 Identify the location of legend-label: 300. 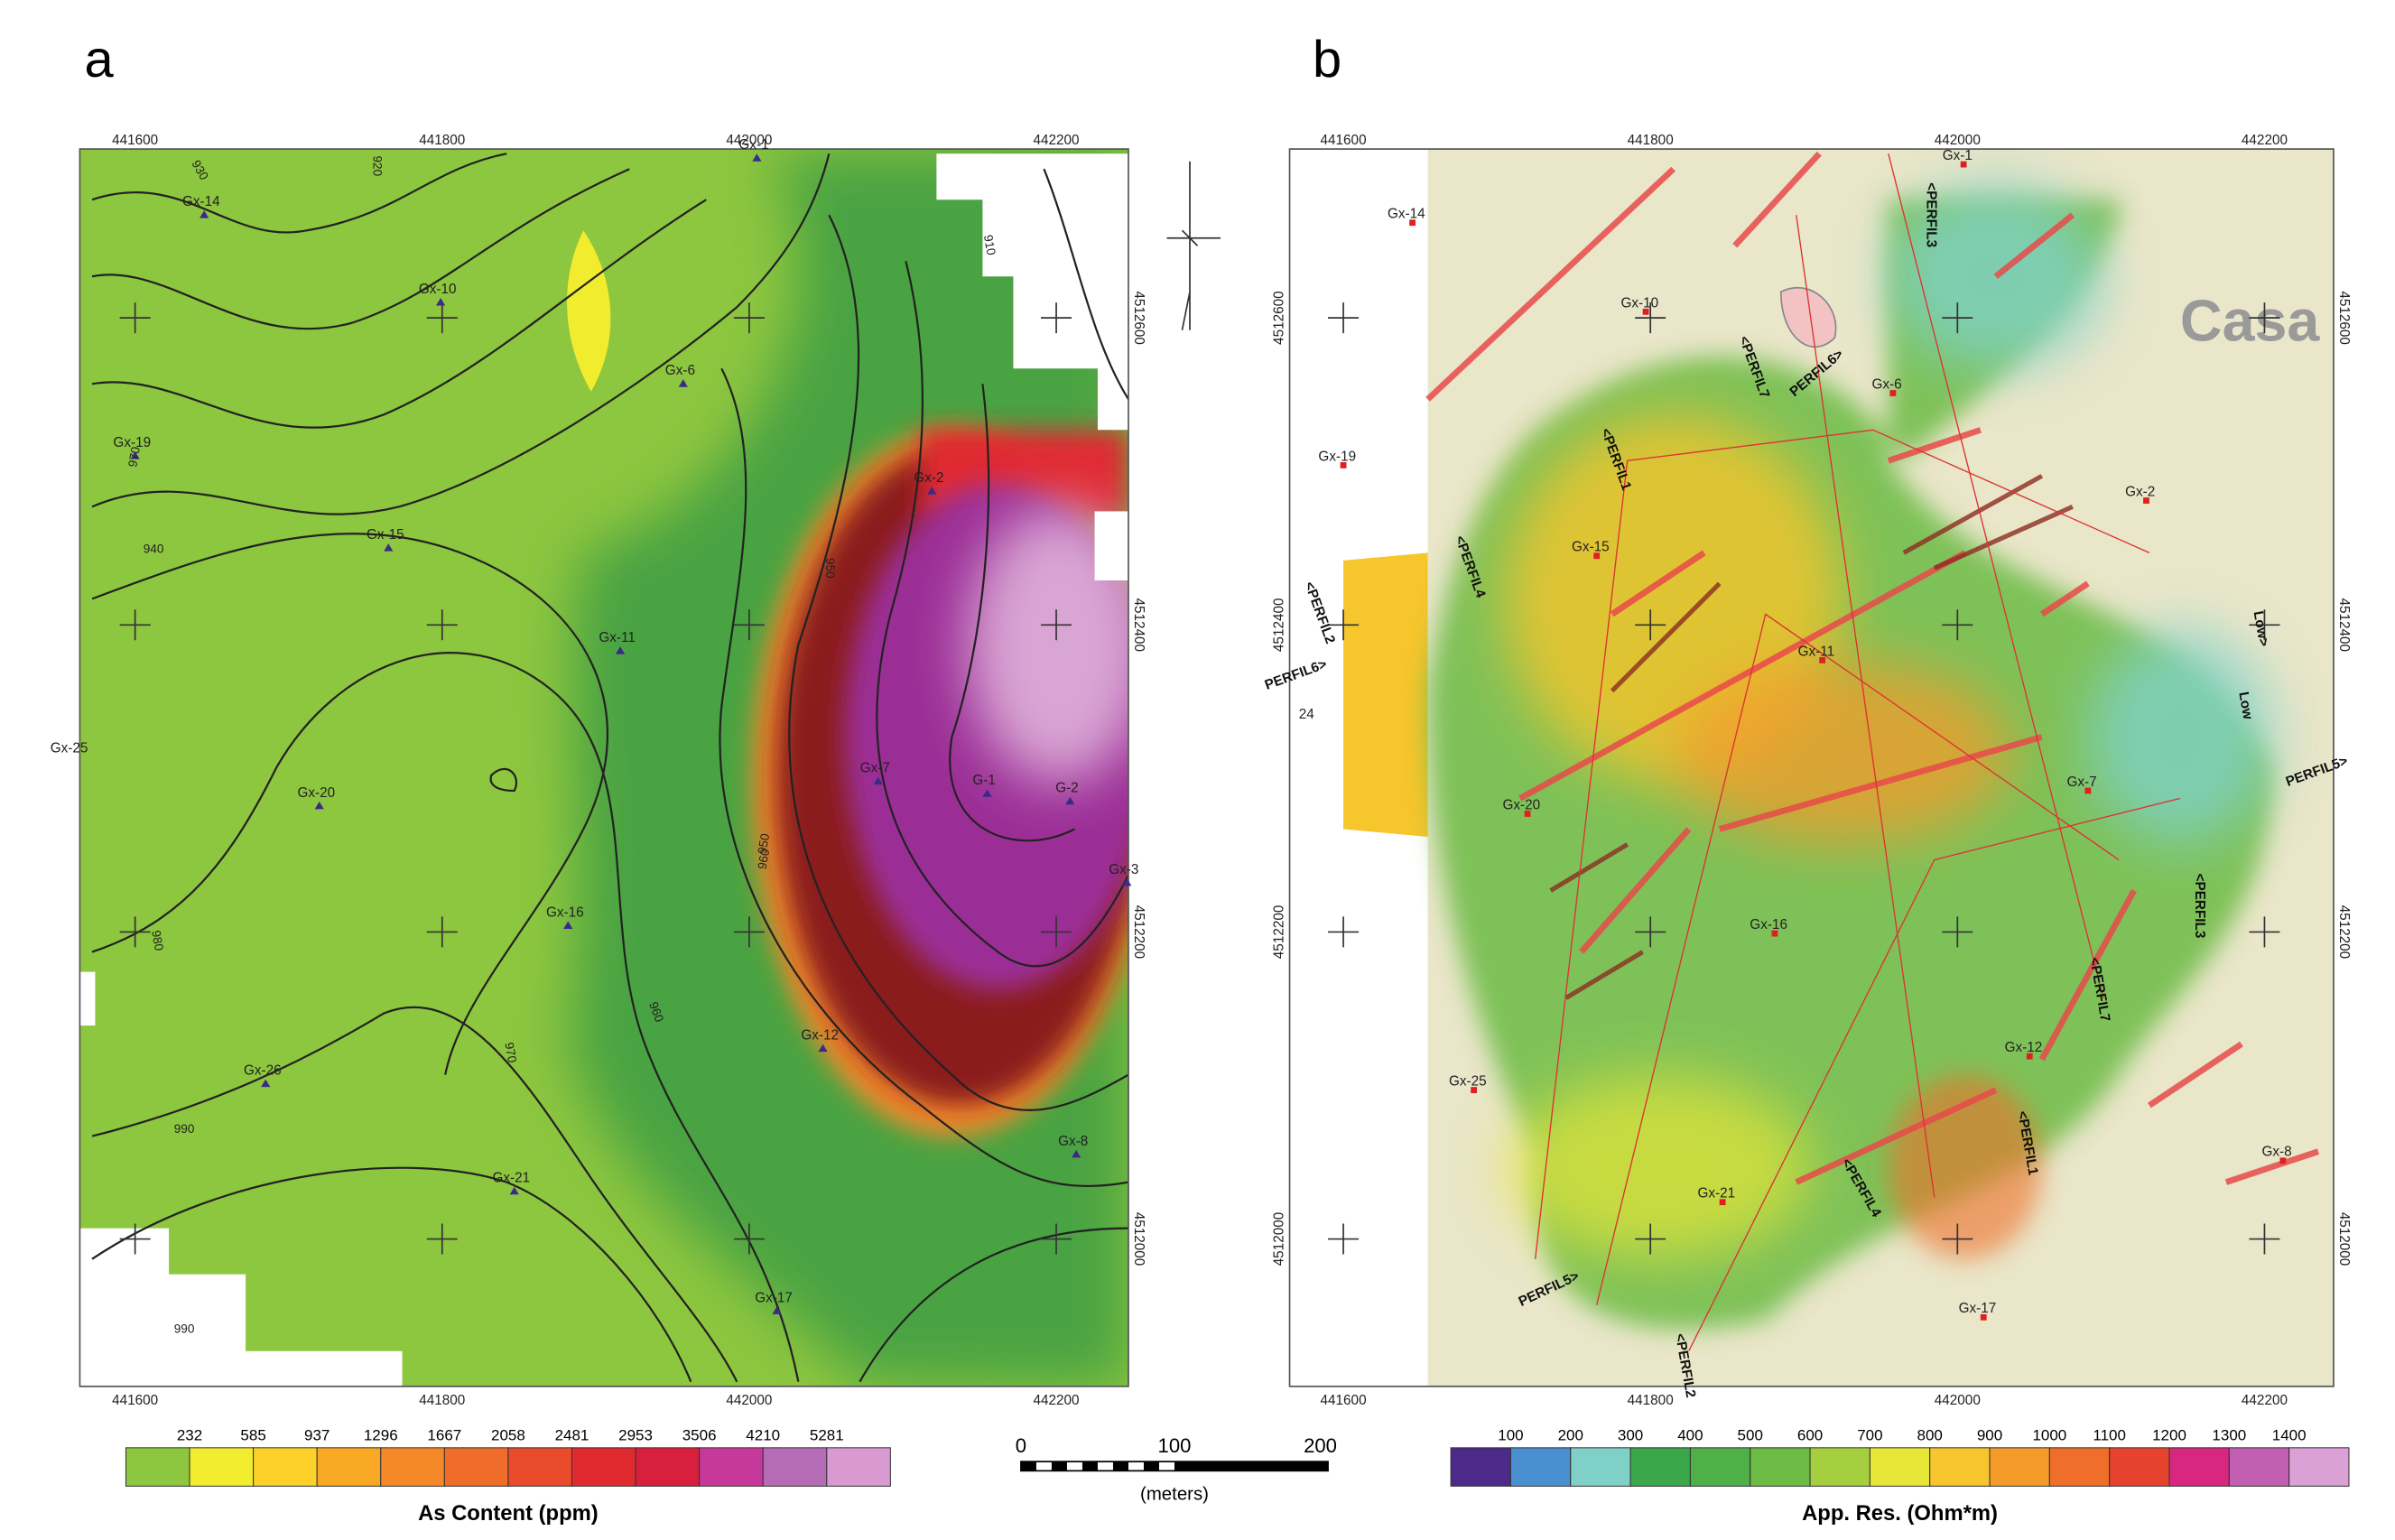
(1630, 1434).